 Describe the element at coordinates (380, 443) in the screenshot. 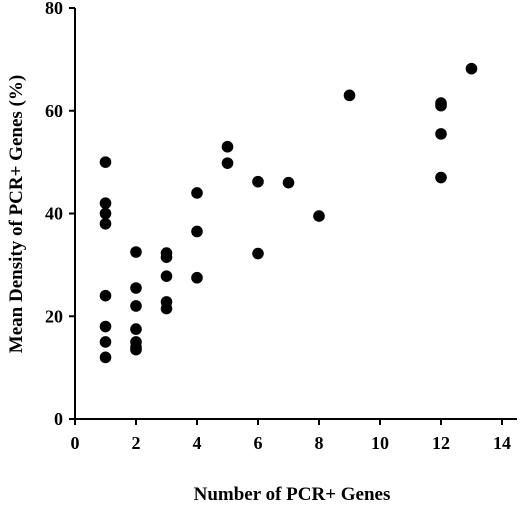

I see `x-tick-label: 10` at that location.